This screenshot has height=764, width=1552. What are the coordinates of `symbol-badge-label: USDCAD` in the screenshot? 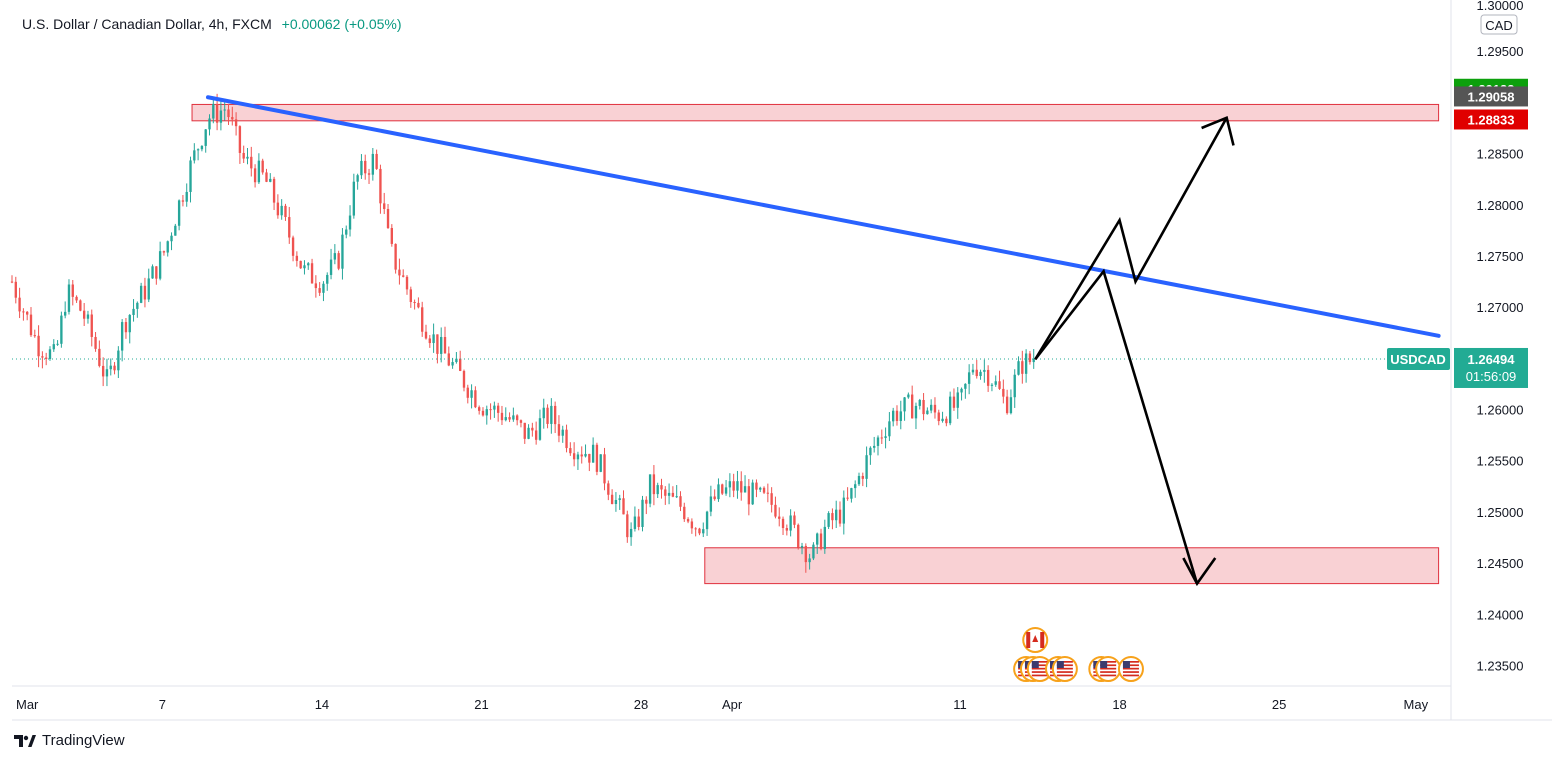 It's located at (1418, 359).